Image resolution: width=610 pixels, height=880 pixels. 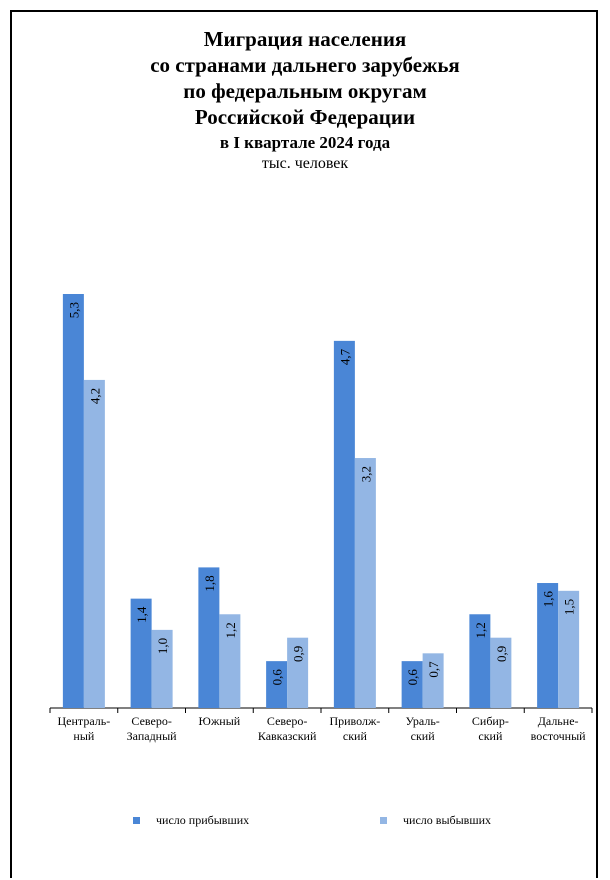 What do you see at coordinates (94, 396) in the screenshot?
I see `data-label: 4,2` at bounding box center [94, 396].